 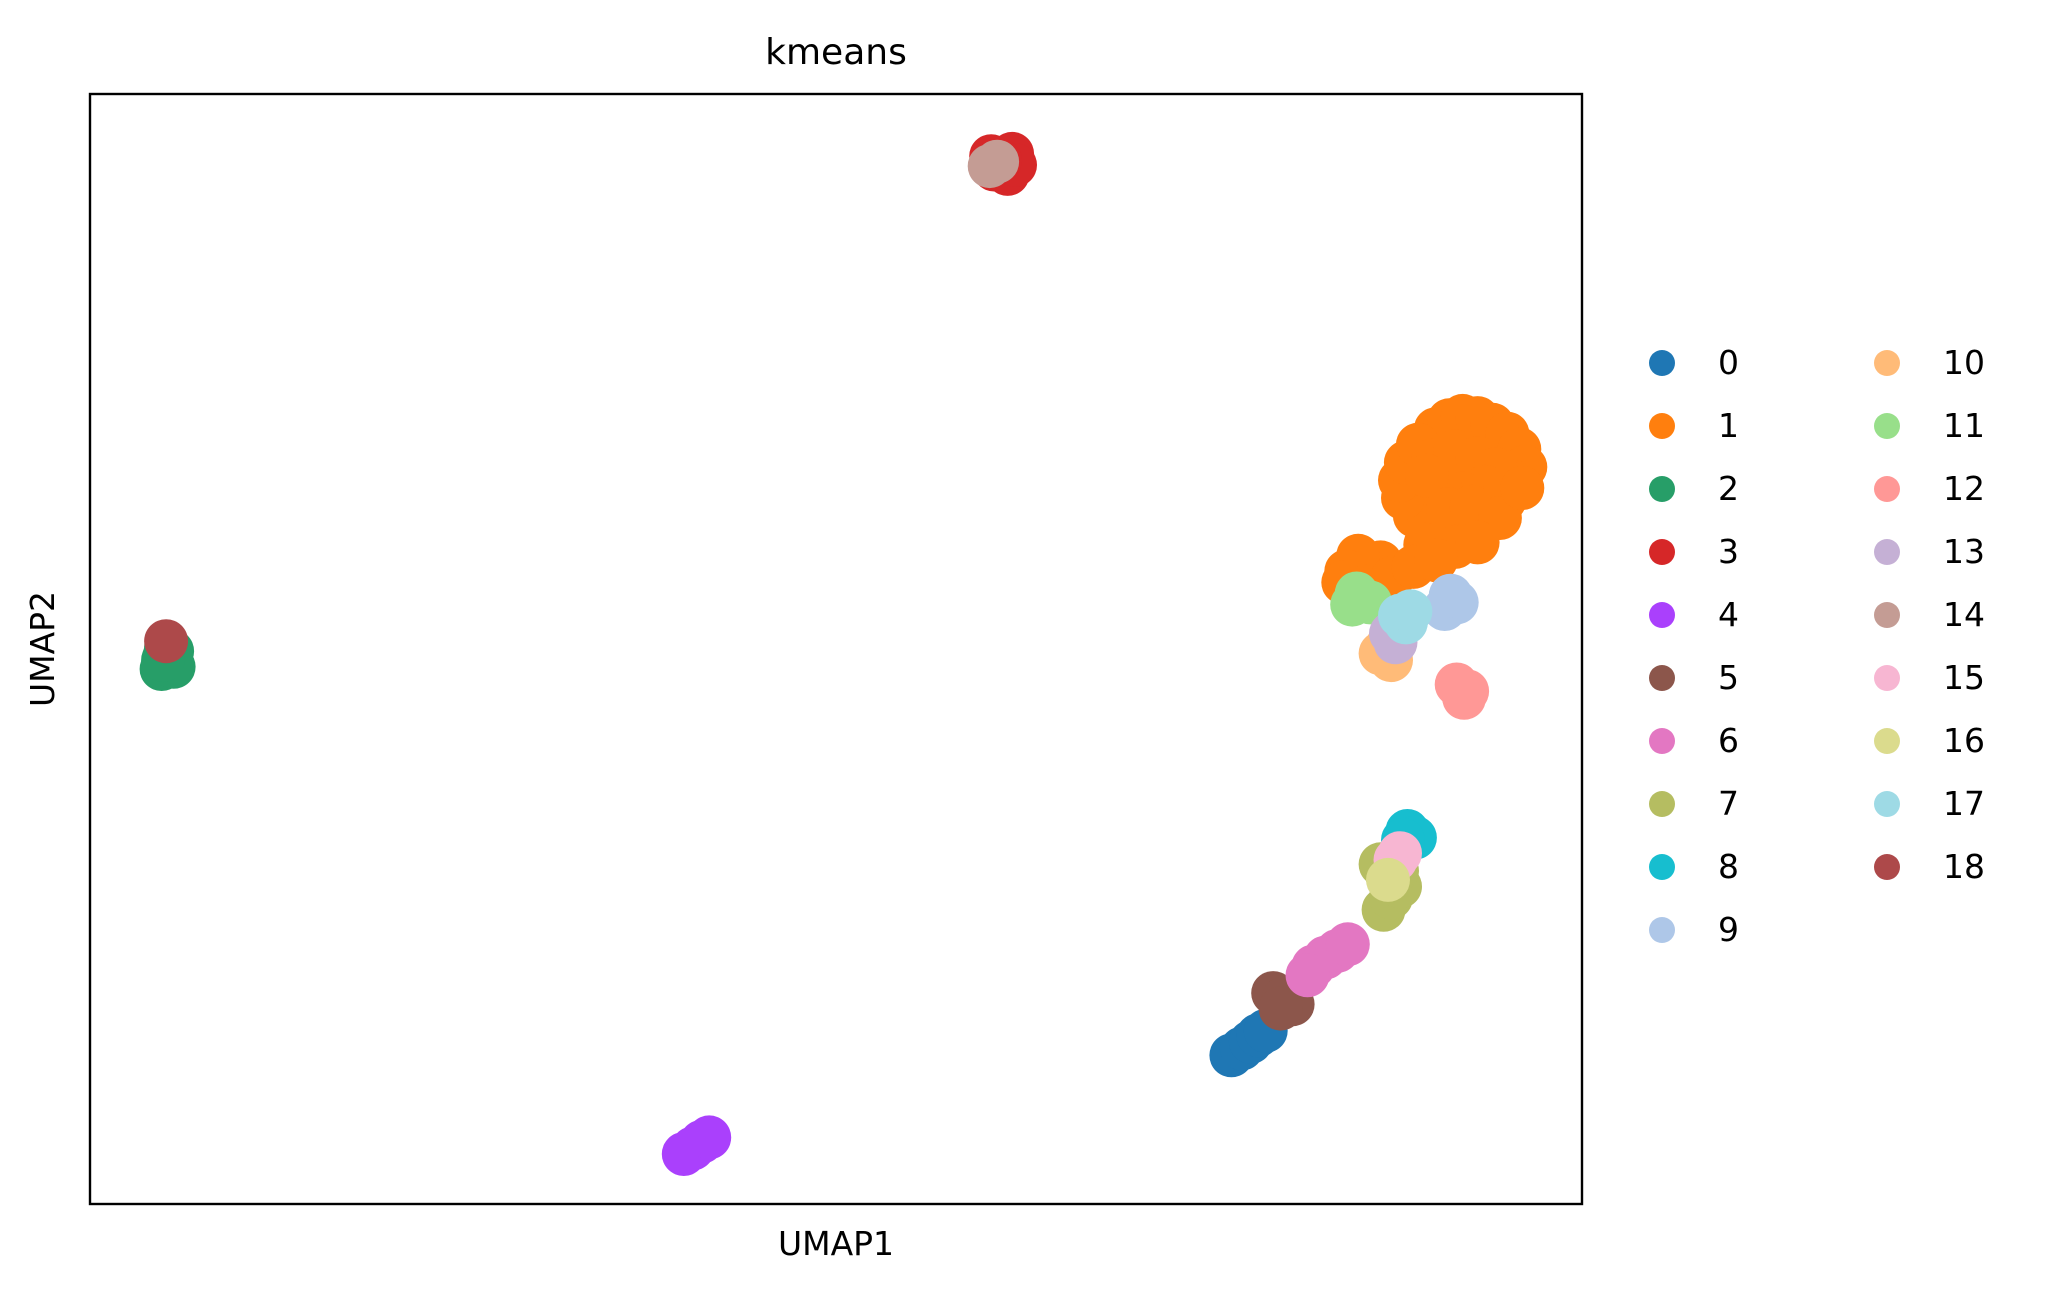 I want to click on legend-label-3: 3, so click(x=1728, y=551).